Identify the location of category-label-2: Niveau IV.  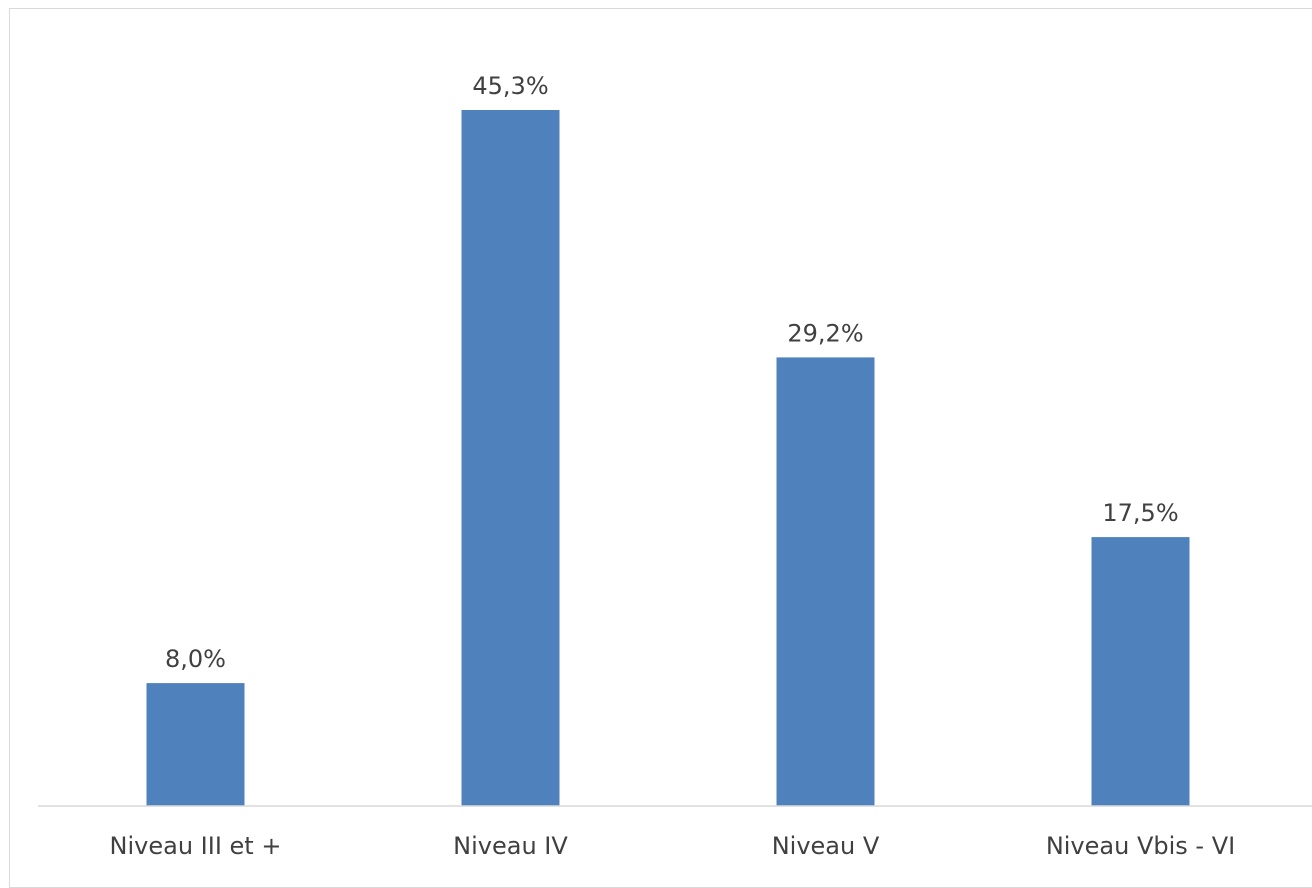
(510, 846).